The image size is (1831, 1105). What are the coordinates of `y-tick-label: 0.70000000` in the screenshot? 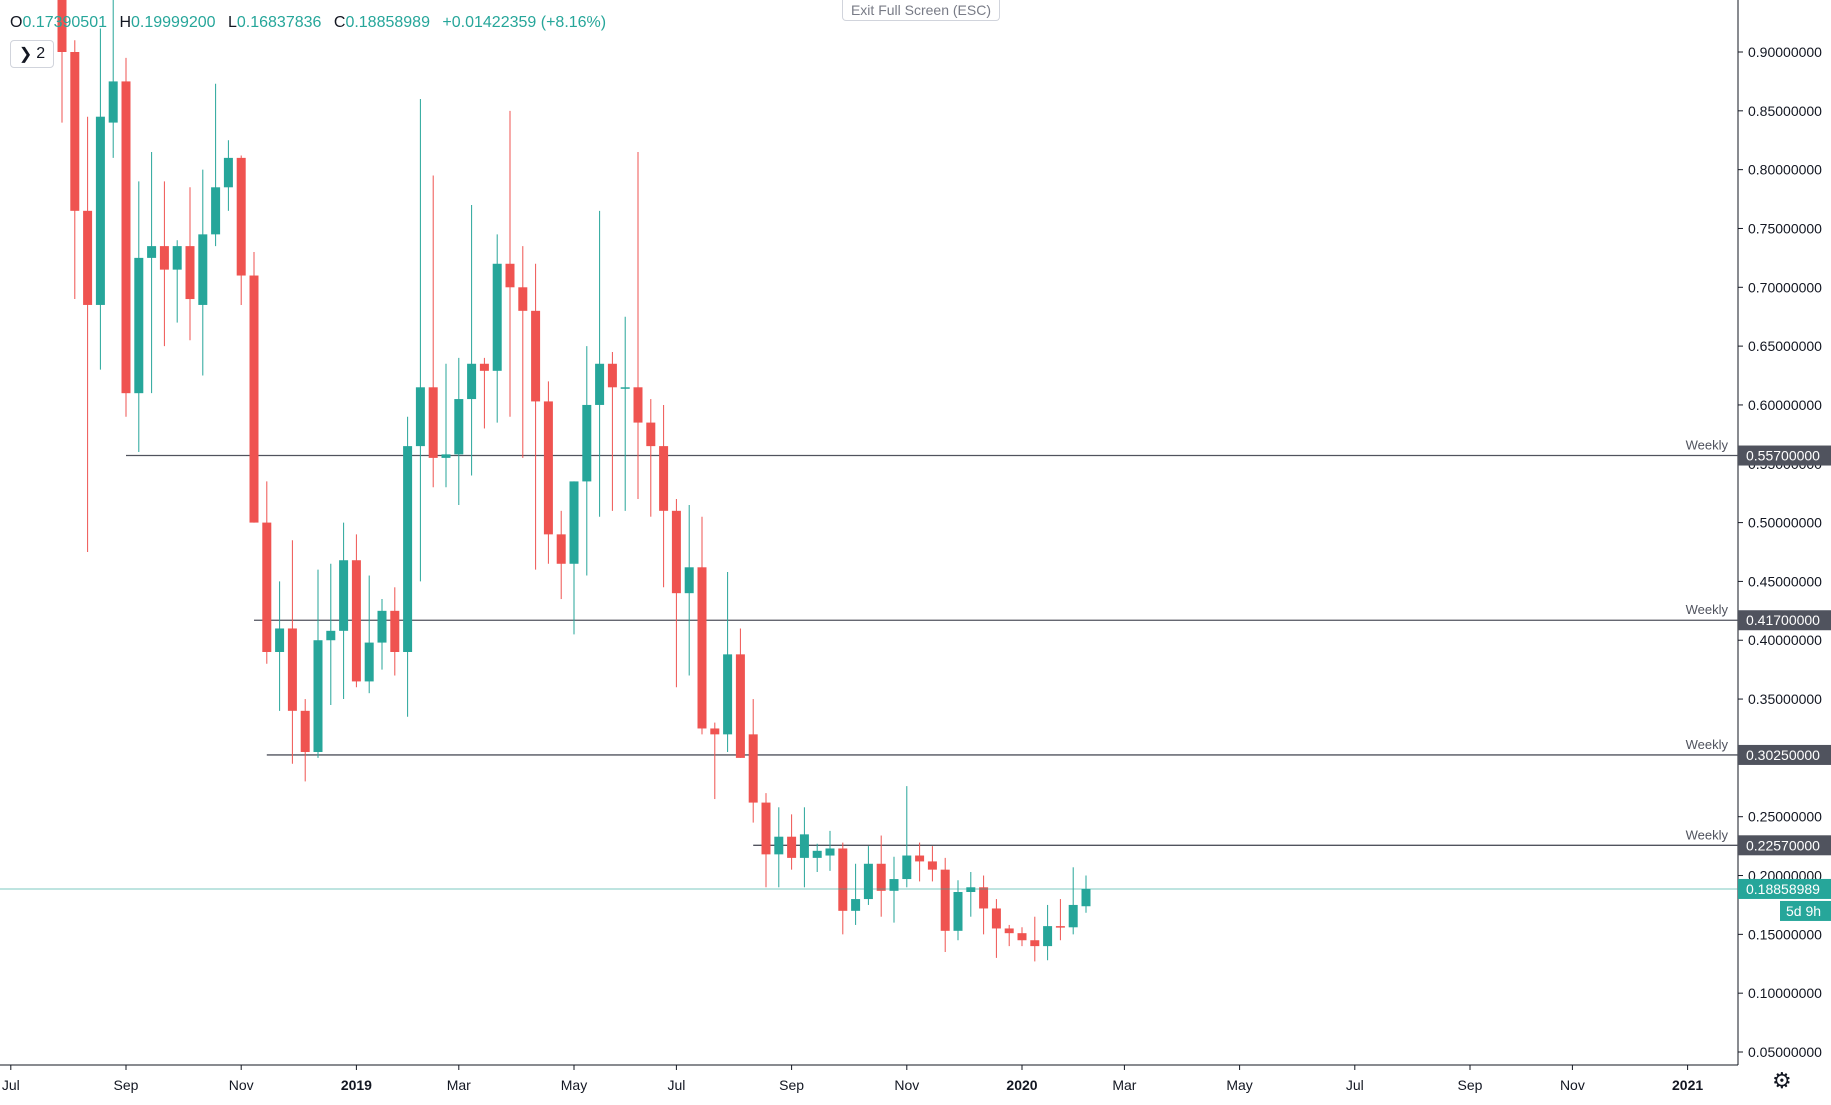 It's located at (1785, 287).